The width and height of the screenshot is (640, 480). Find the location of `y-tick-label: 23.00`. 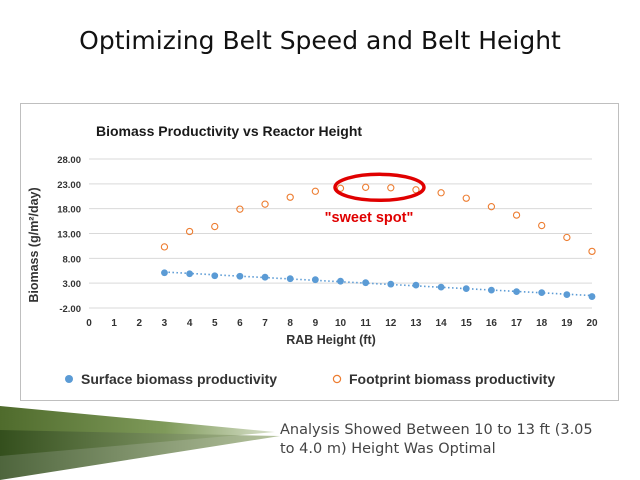

y-tick-label: 23.00 is located at coordinates (69, 185).